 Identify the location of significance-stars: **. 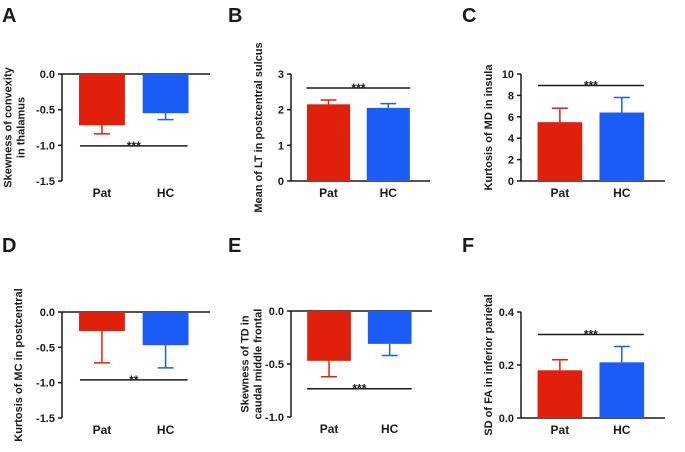
(134, 380).